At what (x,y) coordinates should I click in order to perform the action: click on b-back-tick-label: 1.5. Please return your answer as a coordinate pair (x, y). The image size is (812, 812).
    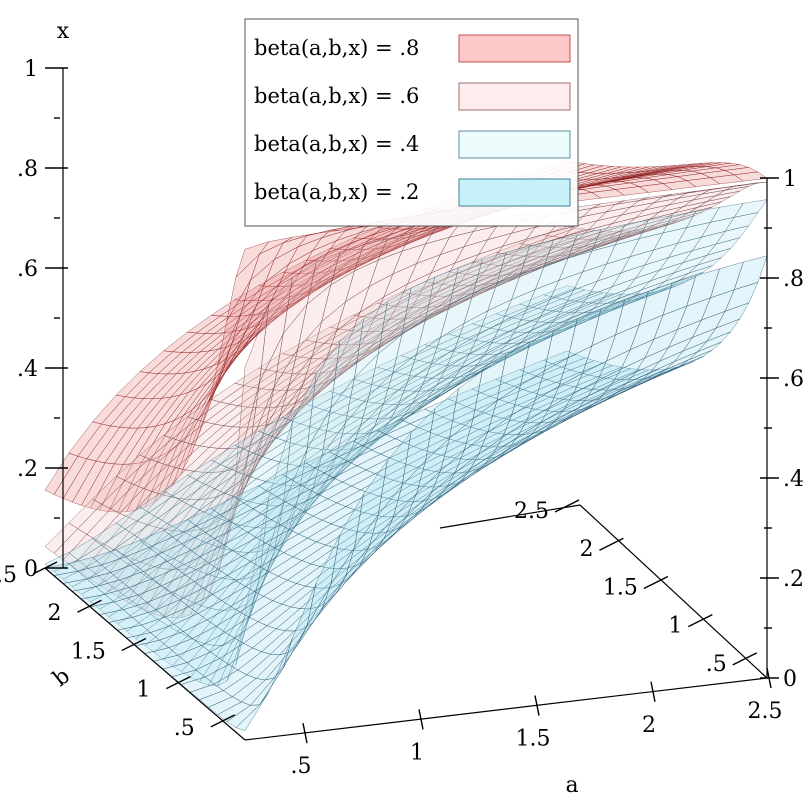
    Looking at the image, I should click on (620, 587).